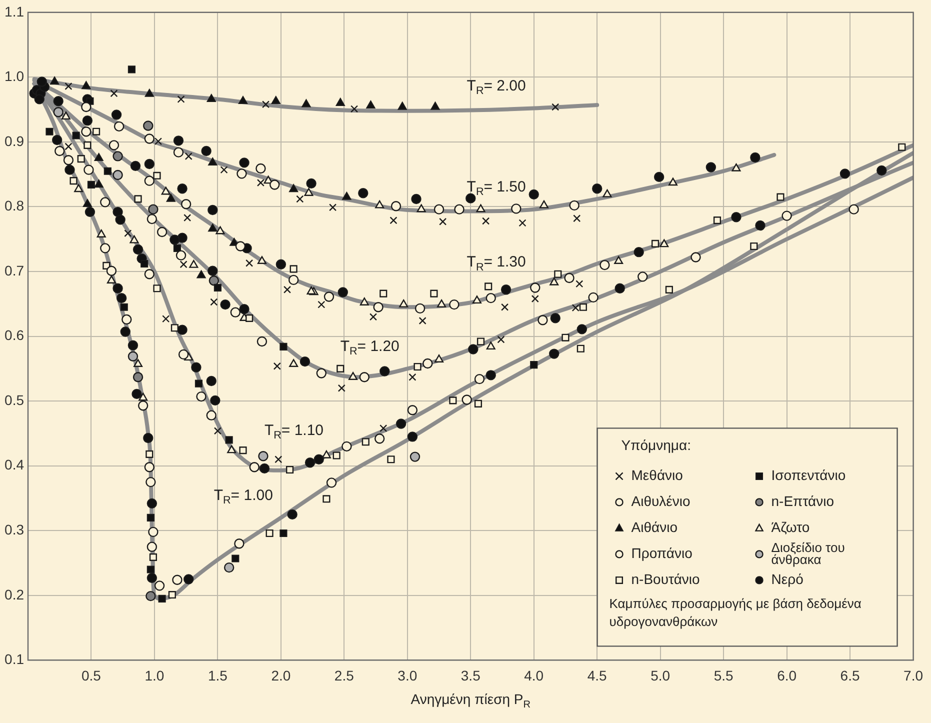 Image resolution: width=931 pixels, height=723 pixels. Describe the element at coordinates (14, 659) in the screenshot. I see `y-tick-label: 0.1` at that location.